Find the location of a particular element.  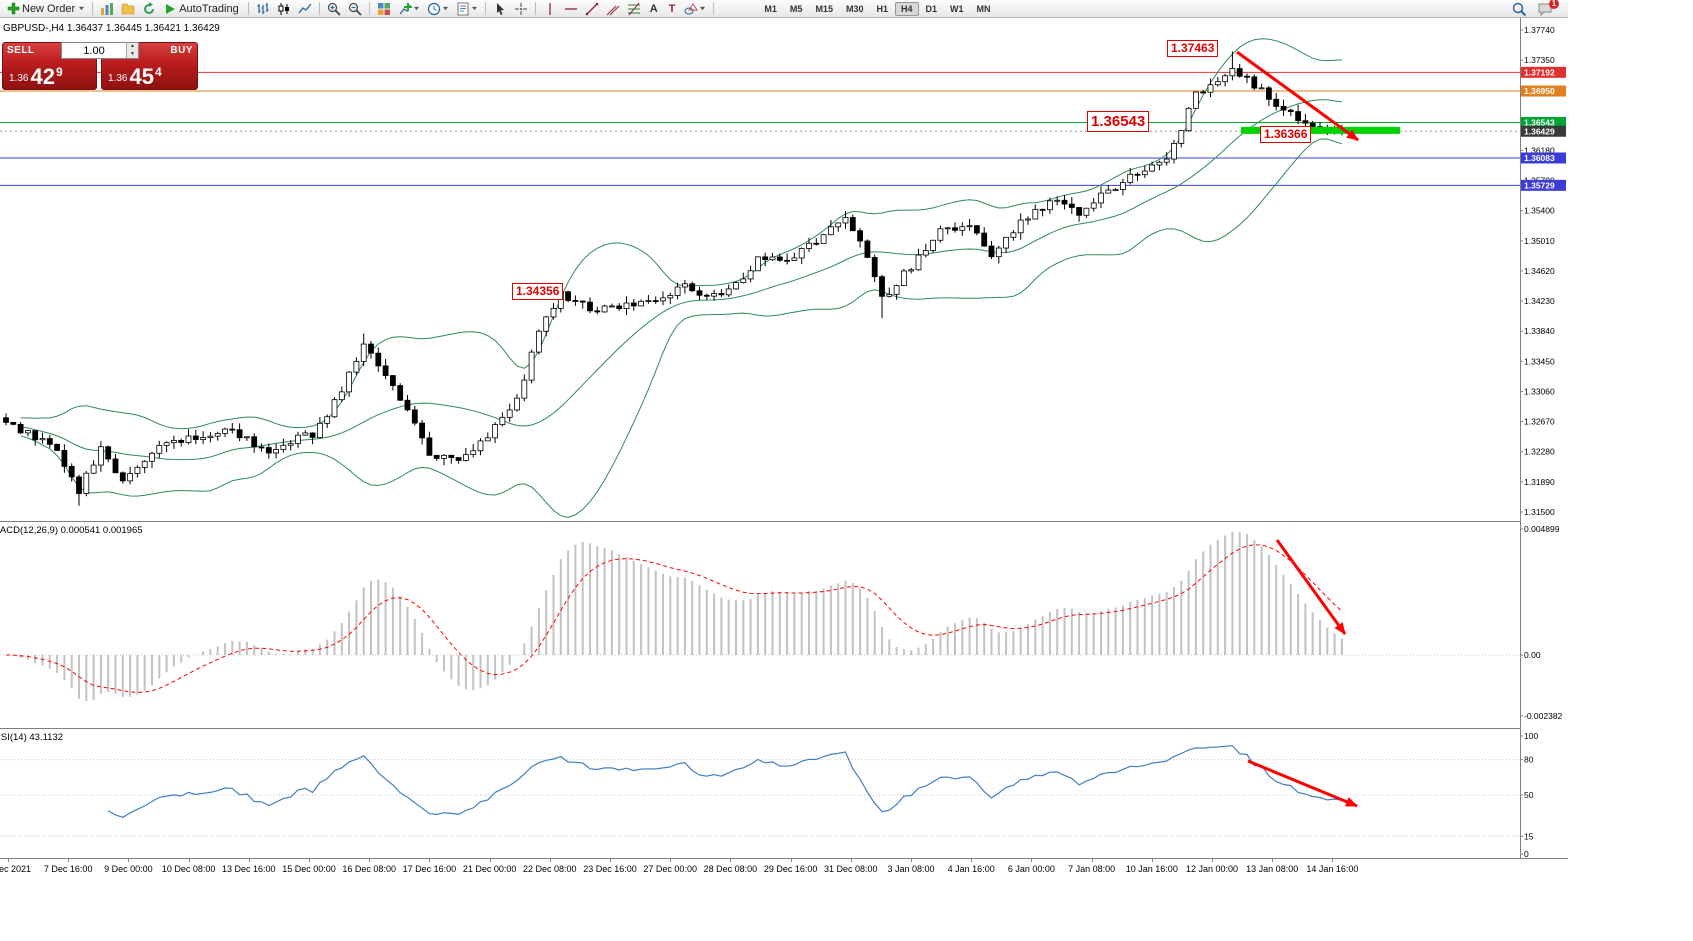

timeframe-w1-button: W1 is located at coordinates (957, 8).